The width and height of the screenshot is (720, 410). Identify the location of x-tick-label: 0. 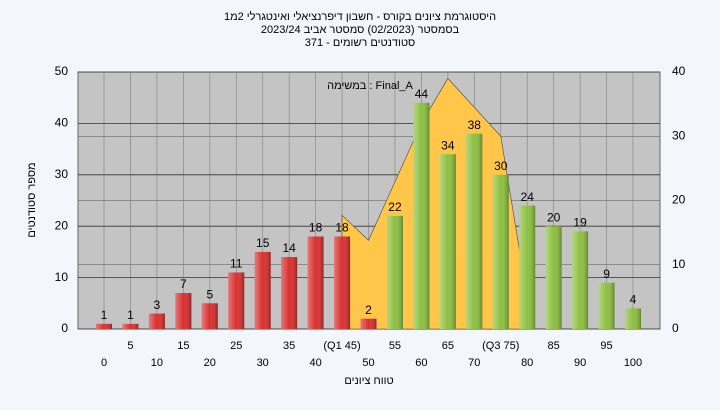
(104, 363).